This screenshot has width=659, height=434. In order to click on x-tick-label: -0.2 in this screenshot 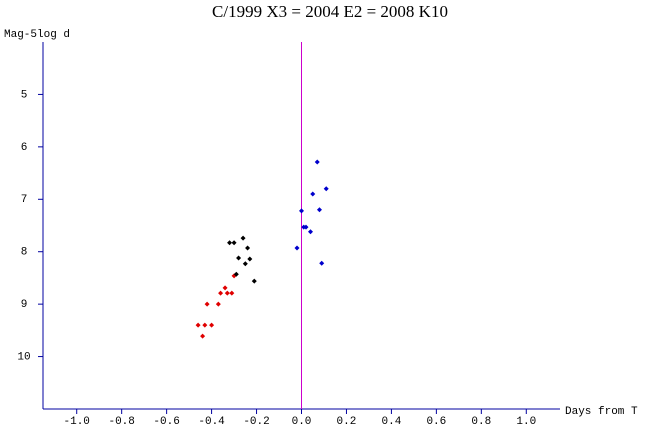, I will do `click(256, 422)`.